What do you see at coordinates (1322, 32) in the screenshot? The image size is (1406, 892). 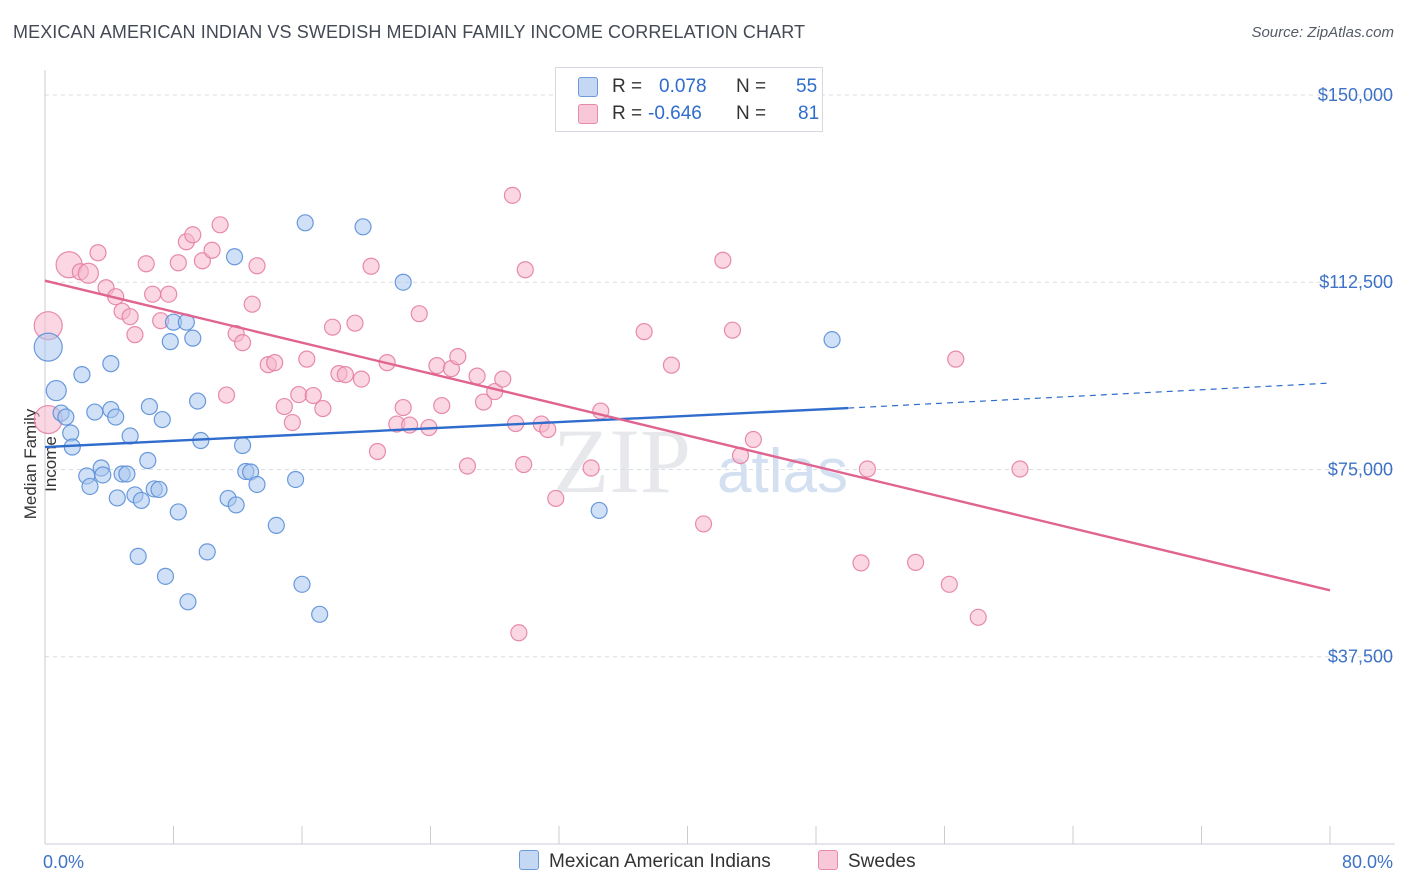 I see `source-label: Source: ZipAtlas.com` at bounding box center [1322, 32].